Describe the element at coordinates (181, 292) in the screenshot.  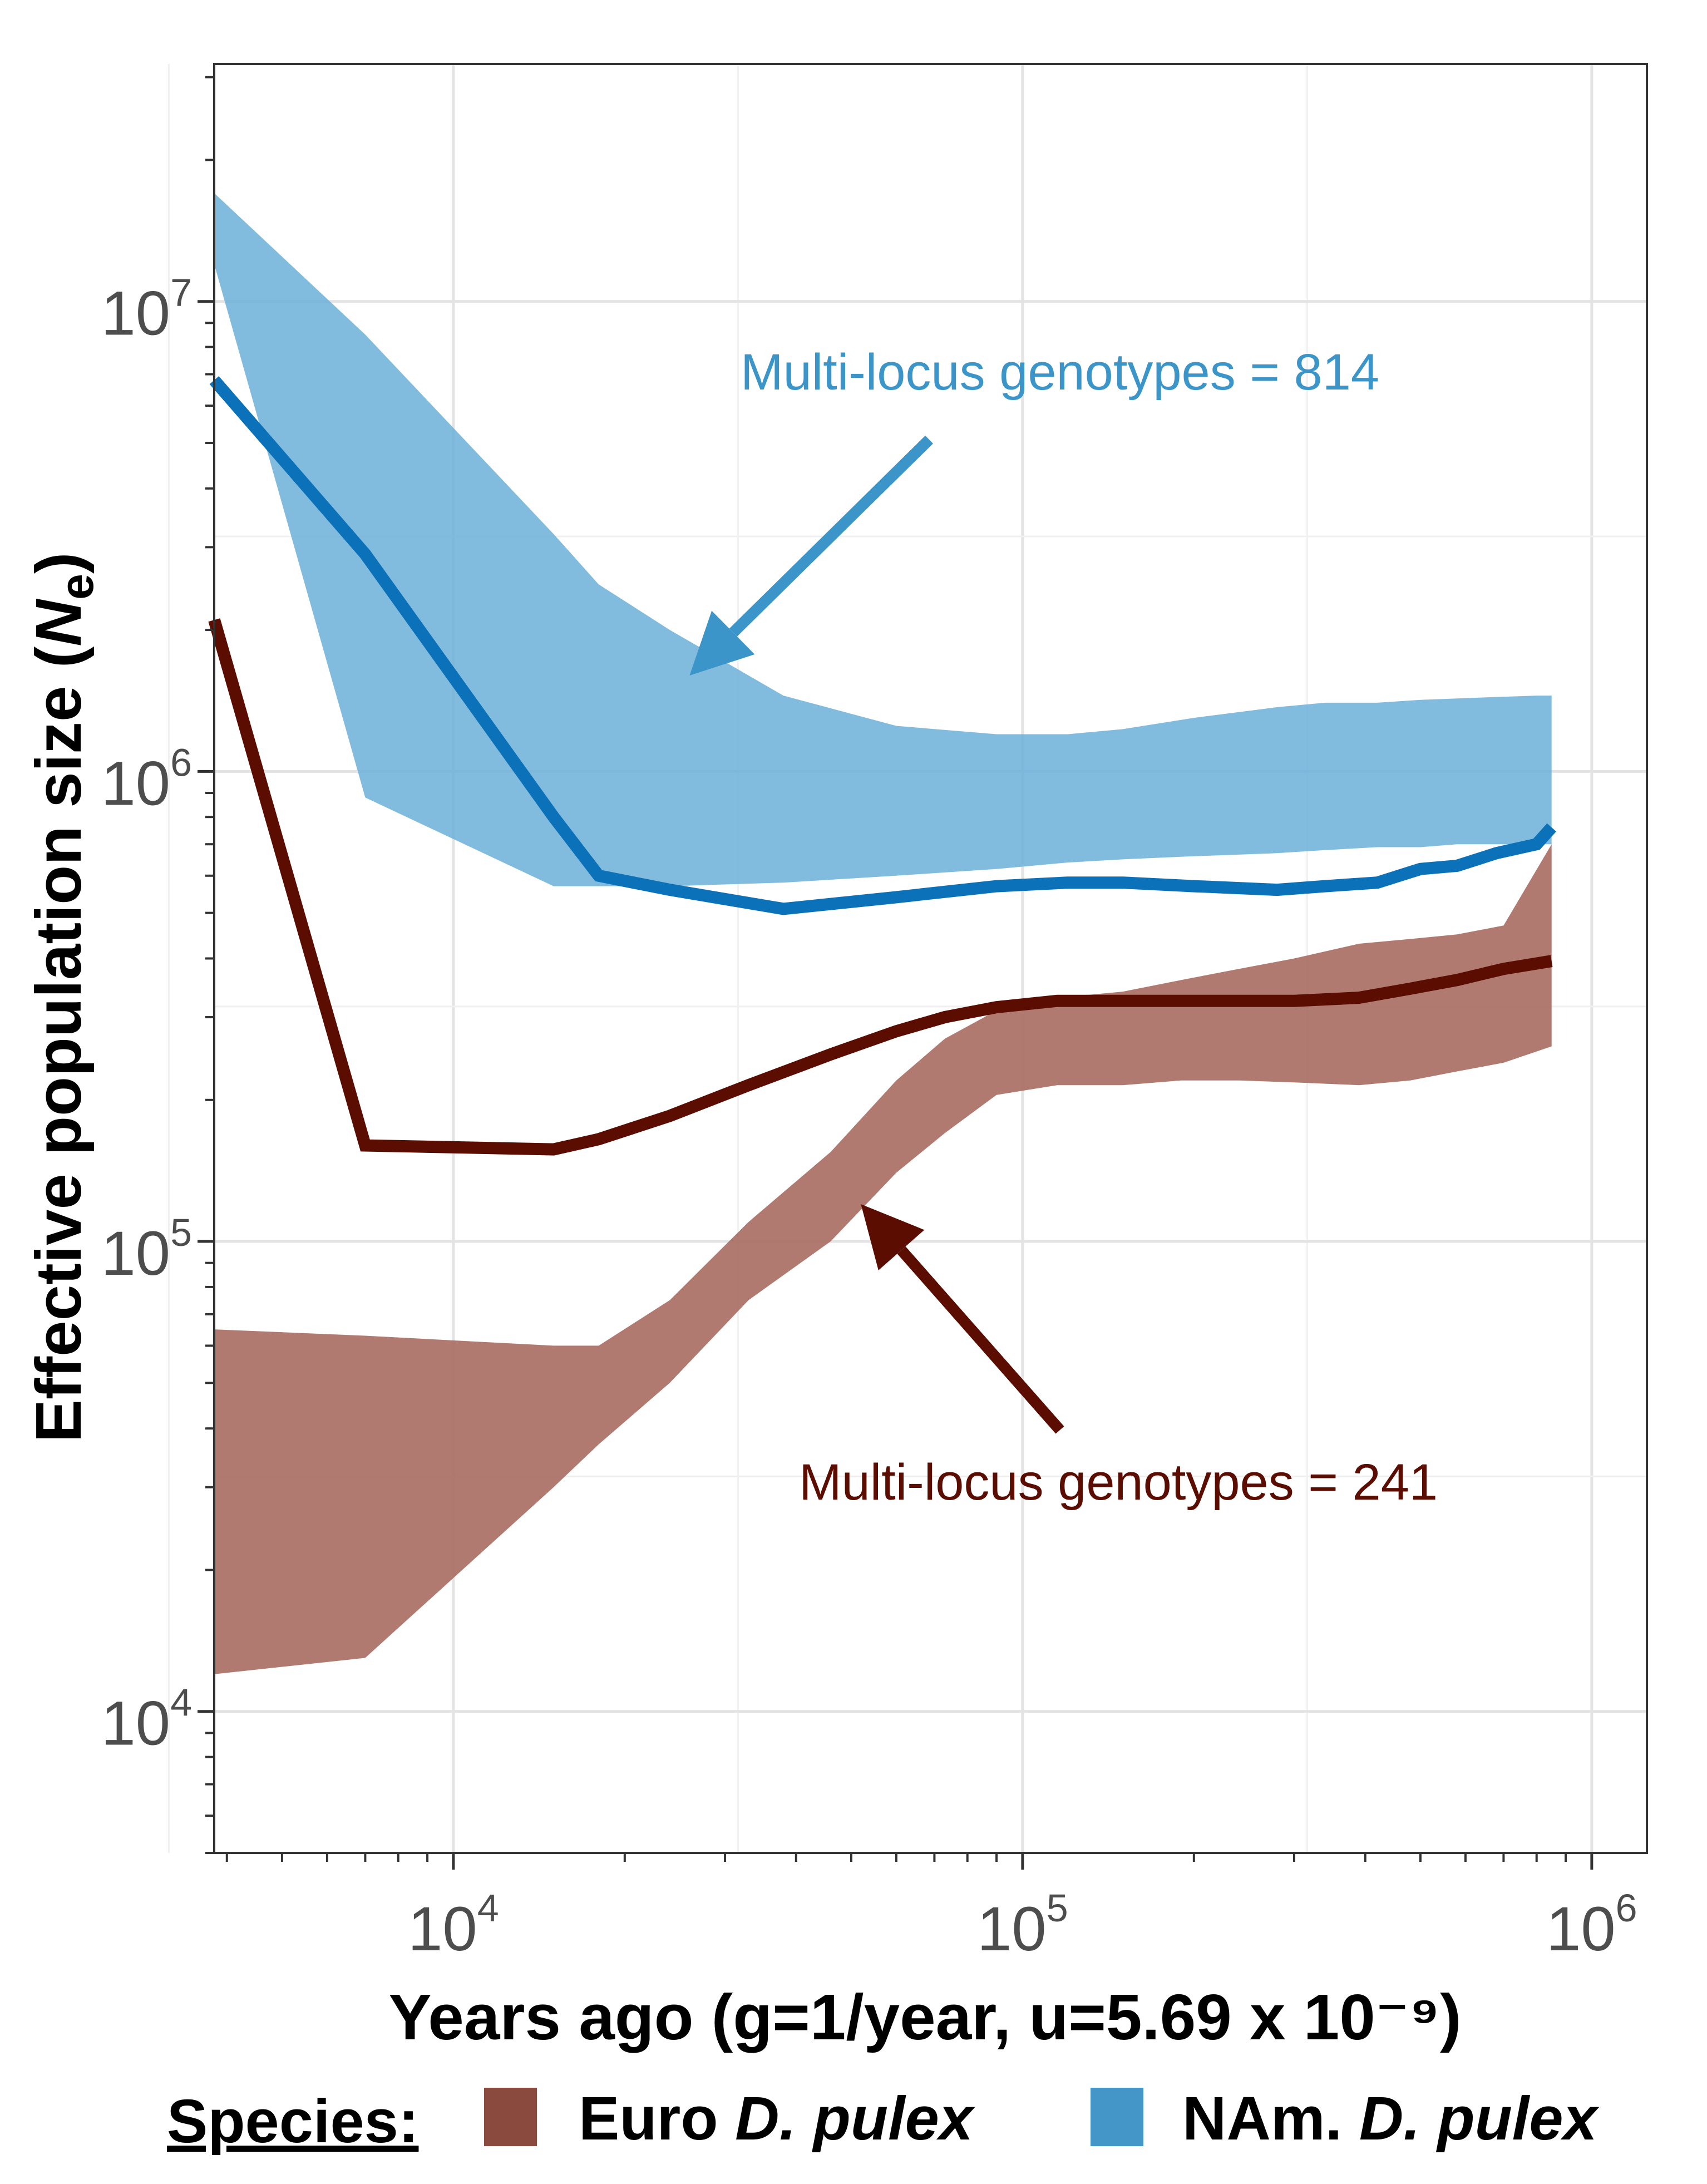
I see `y-tick-exponent: 7` at that location.